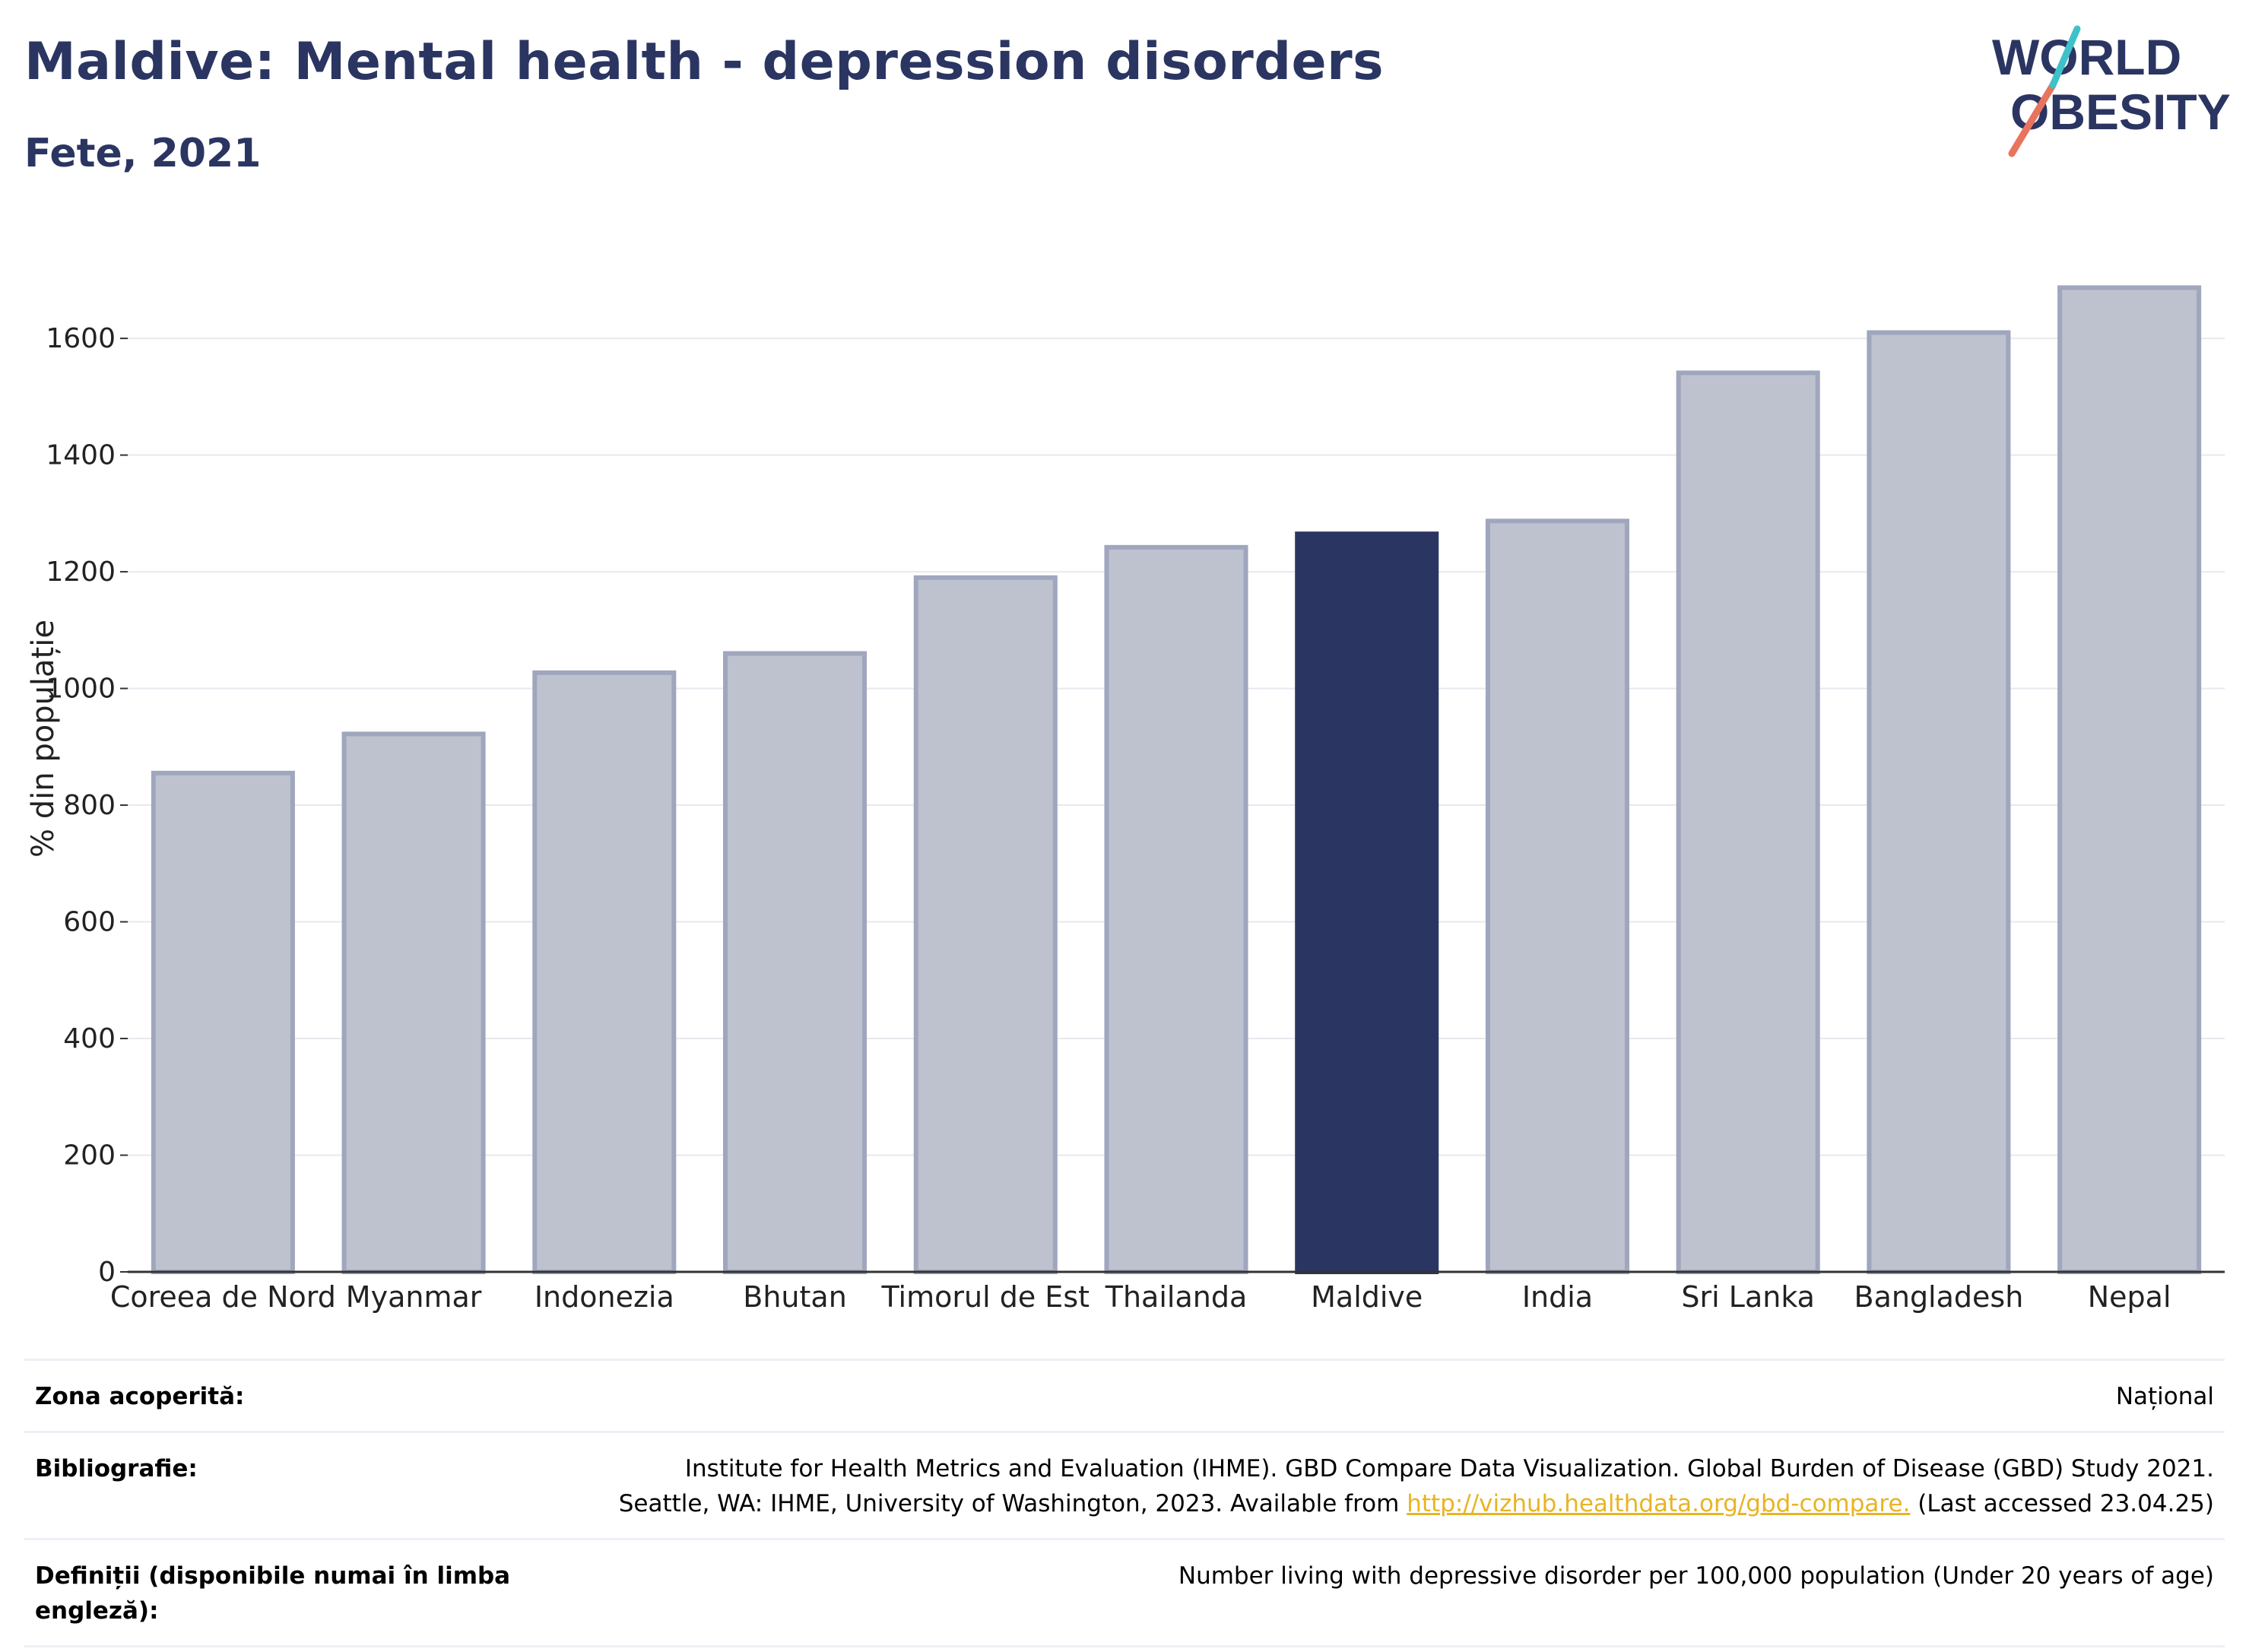  Describe the element at coordinates (89, 922) in the screenshot. I see `y-tick-label: 600` at that location.